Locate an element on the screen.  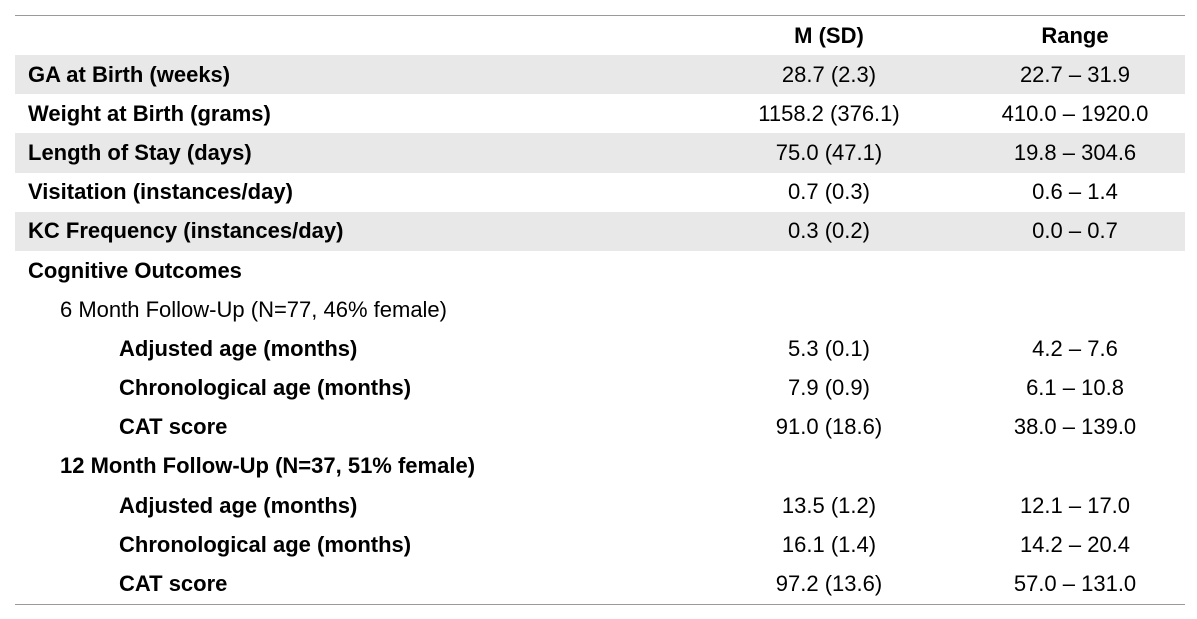
row-range: 12.1 – 17.0 is located at coordinates (1075, 505).